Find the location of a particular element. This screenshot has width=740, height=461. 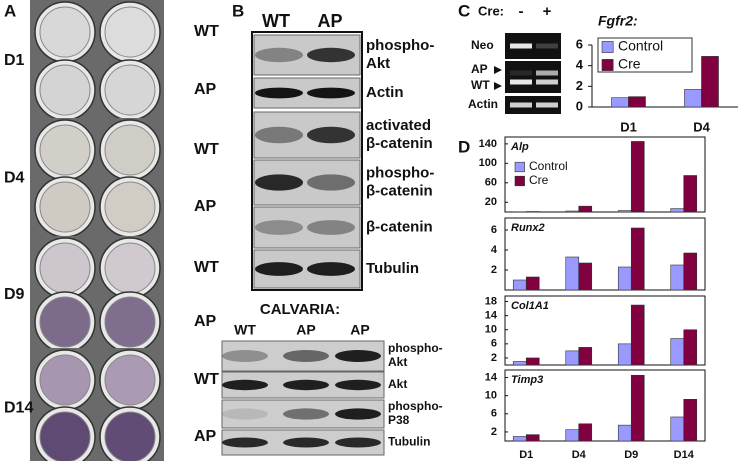

y-tick-label: 18 is located at coordinates (491, 301).